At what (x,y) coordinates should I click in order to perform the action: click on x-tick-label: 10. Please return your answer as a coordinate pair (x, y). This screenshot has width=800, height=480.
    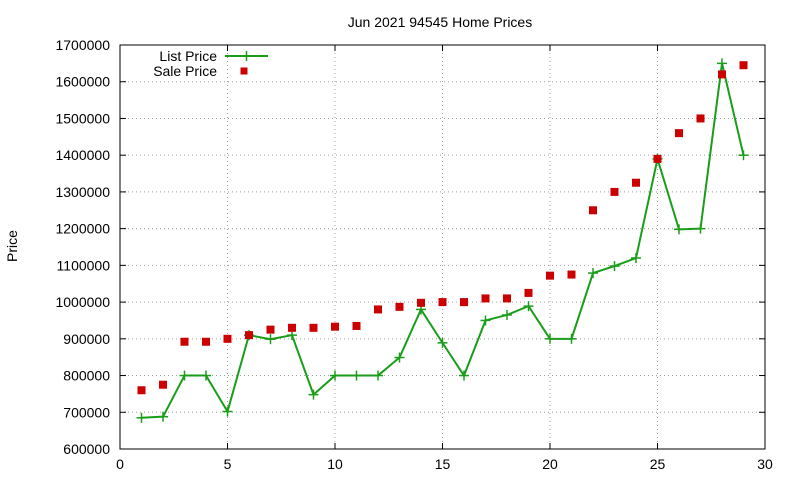
    Looking at the image, I should click on (335, 464).